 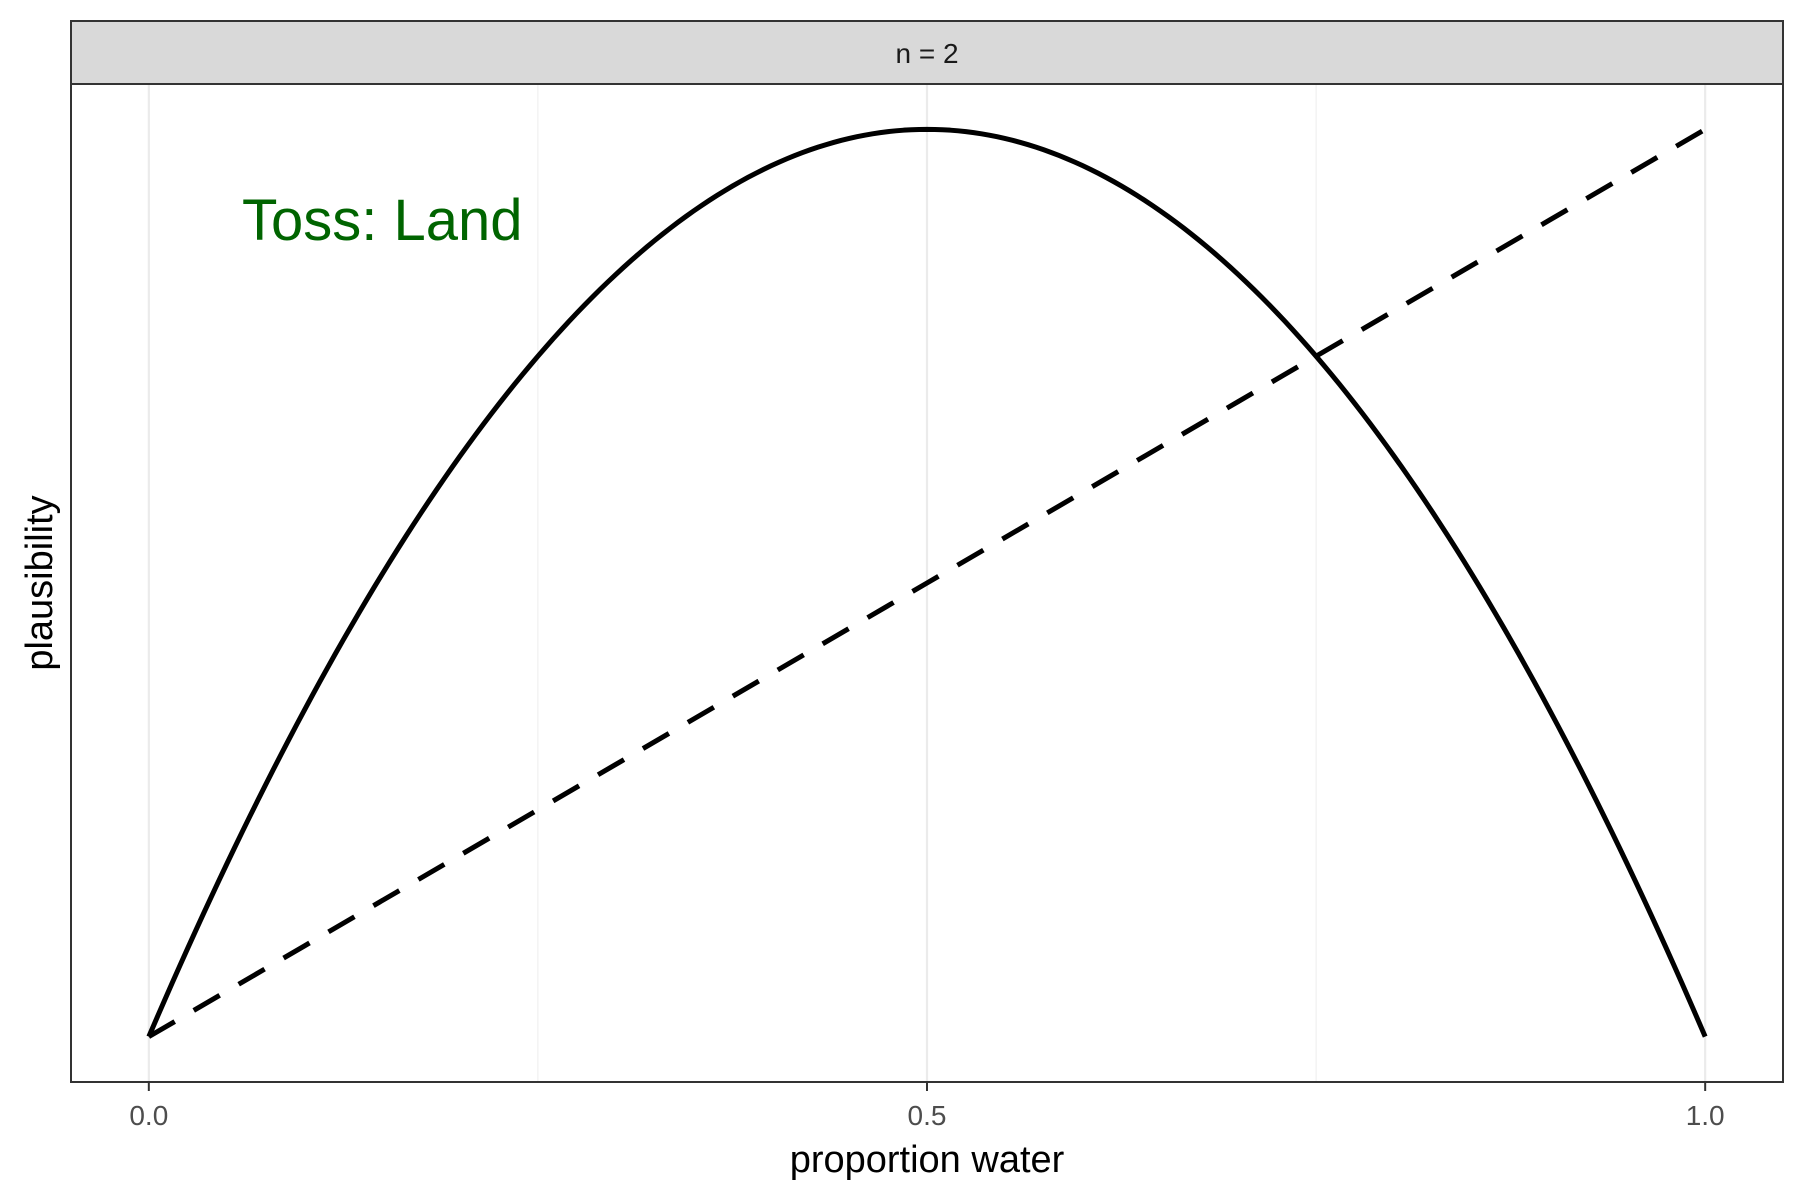 What do you see at coordinates (927, 1115) in the screenshot?
I see `x-tick-label-1: 0.5` at bounding box center [927, 1115].